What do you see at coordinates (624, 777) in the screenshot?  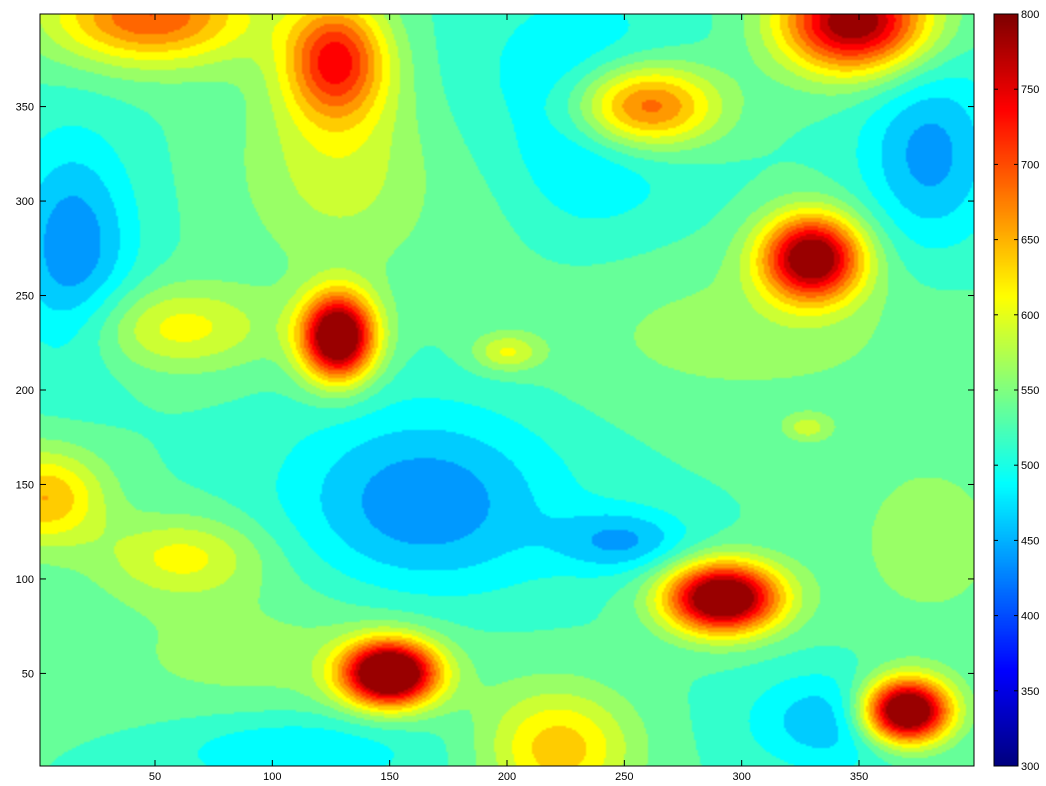 I see `x-tick-label: 250` at bounding box center [624, 777].